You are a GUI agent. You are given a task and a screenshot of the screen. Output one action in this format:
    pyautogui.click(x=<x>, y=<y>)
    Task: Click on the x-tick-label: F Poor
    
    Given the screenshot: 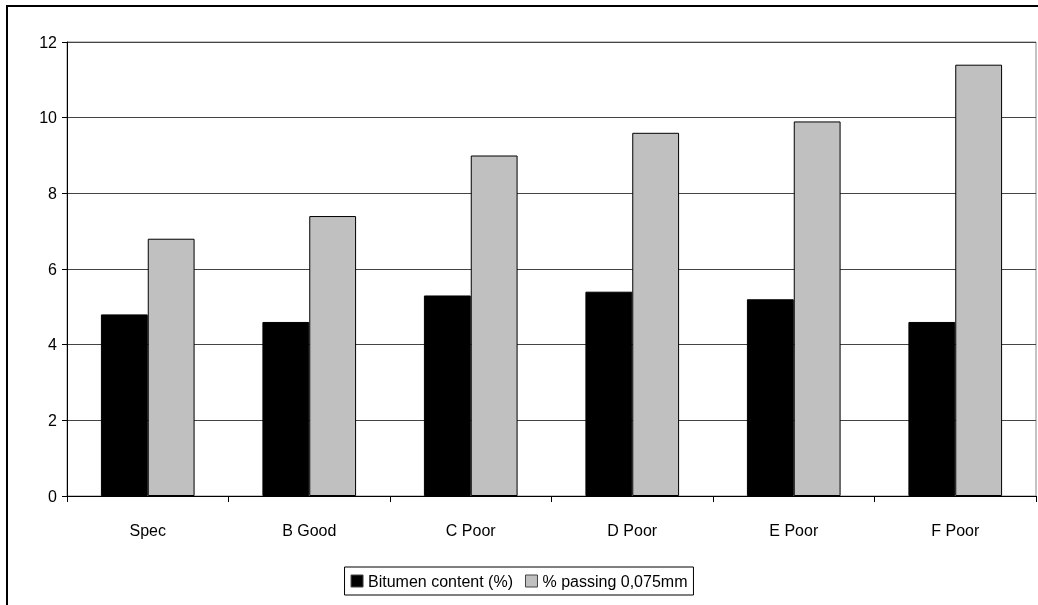 What is the action you would take?
    pyautogui.click(x=955, y=530)
    